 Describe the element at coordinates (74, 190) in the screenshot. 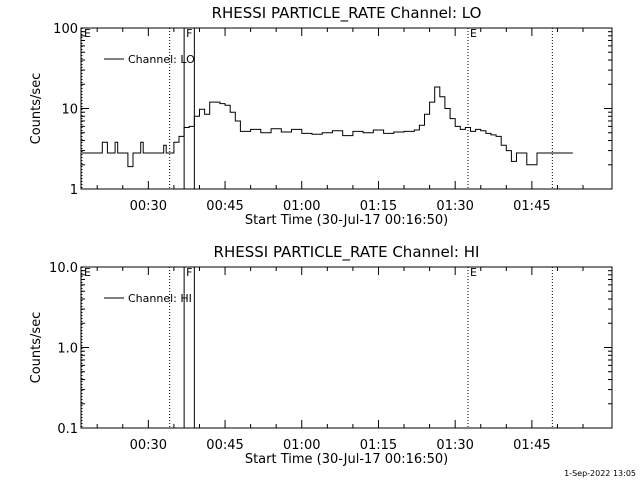

I see `y-tick-label: 1` at that location.